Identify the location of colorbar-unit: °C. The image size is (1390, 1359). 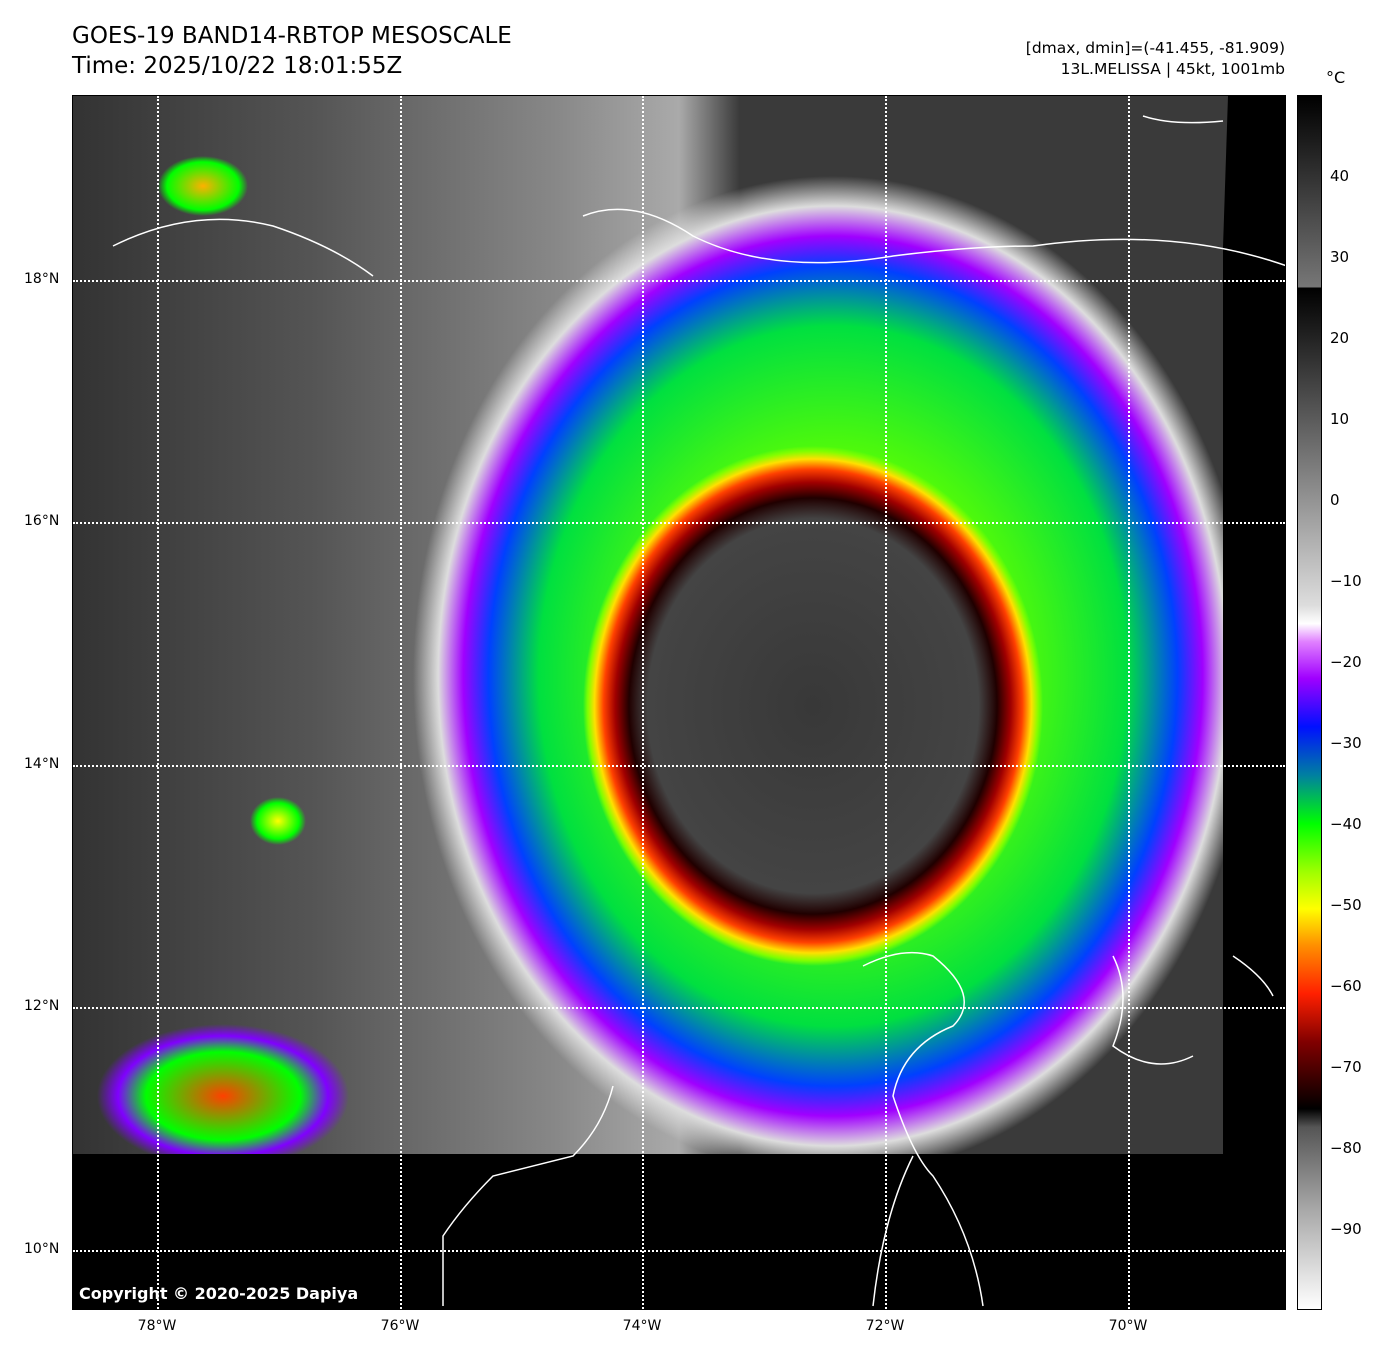
(1336, 77).